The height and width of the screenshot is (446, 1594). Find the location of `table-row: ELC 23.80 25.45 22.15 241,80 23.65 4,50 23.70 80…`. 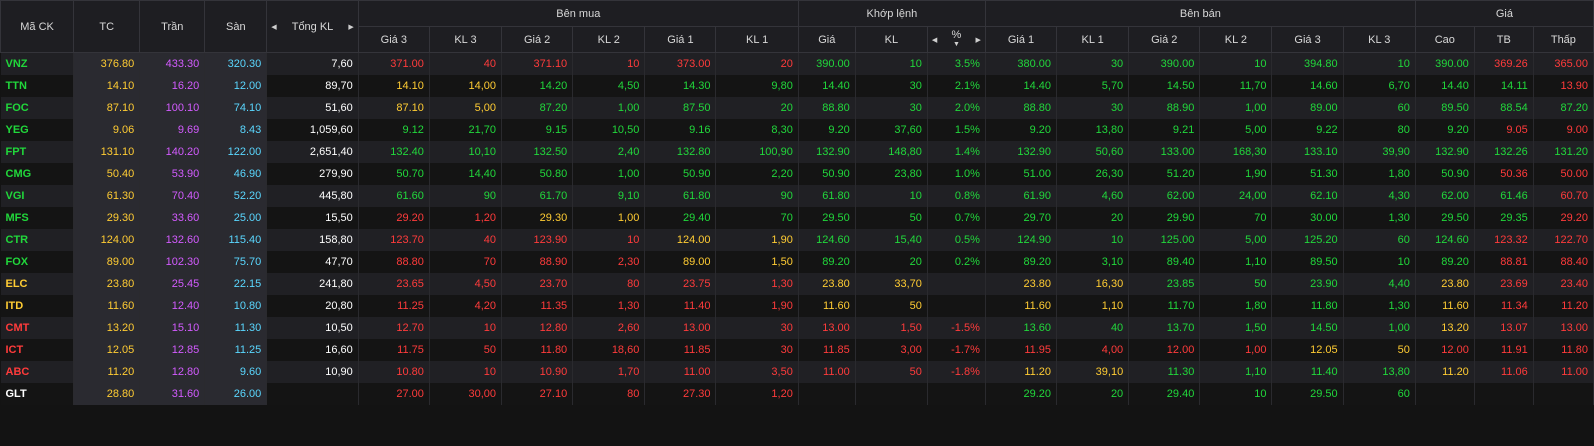

table-row: ELC 23.80 25.45 22.15 241,80 23.65 4,50 23.70 80… is located at coordinates (797, 284).